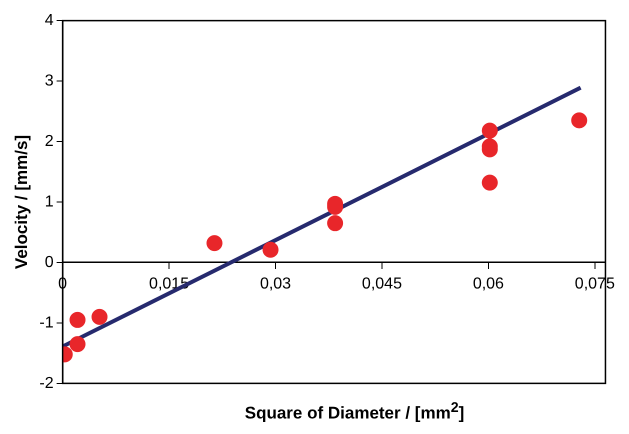 The width and height of the screenshot is (629, 434). Describe the element at coordinates (49, 201) in the screenshot. I see `y-tick-label: 1` at that location.